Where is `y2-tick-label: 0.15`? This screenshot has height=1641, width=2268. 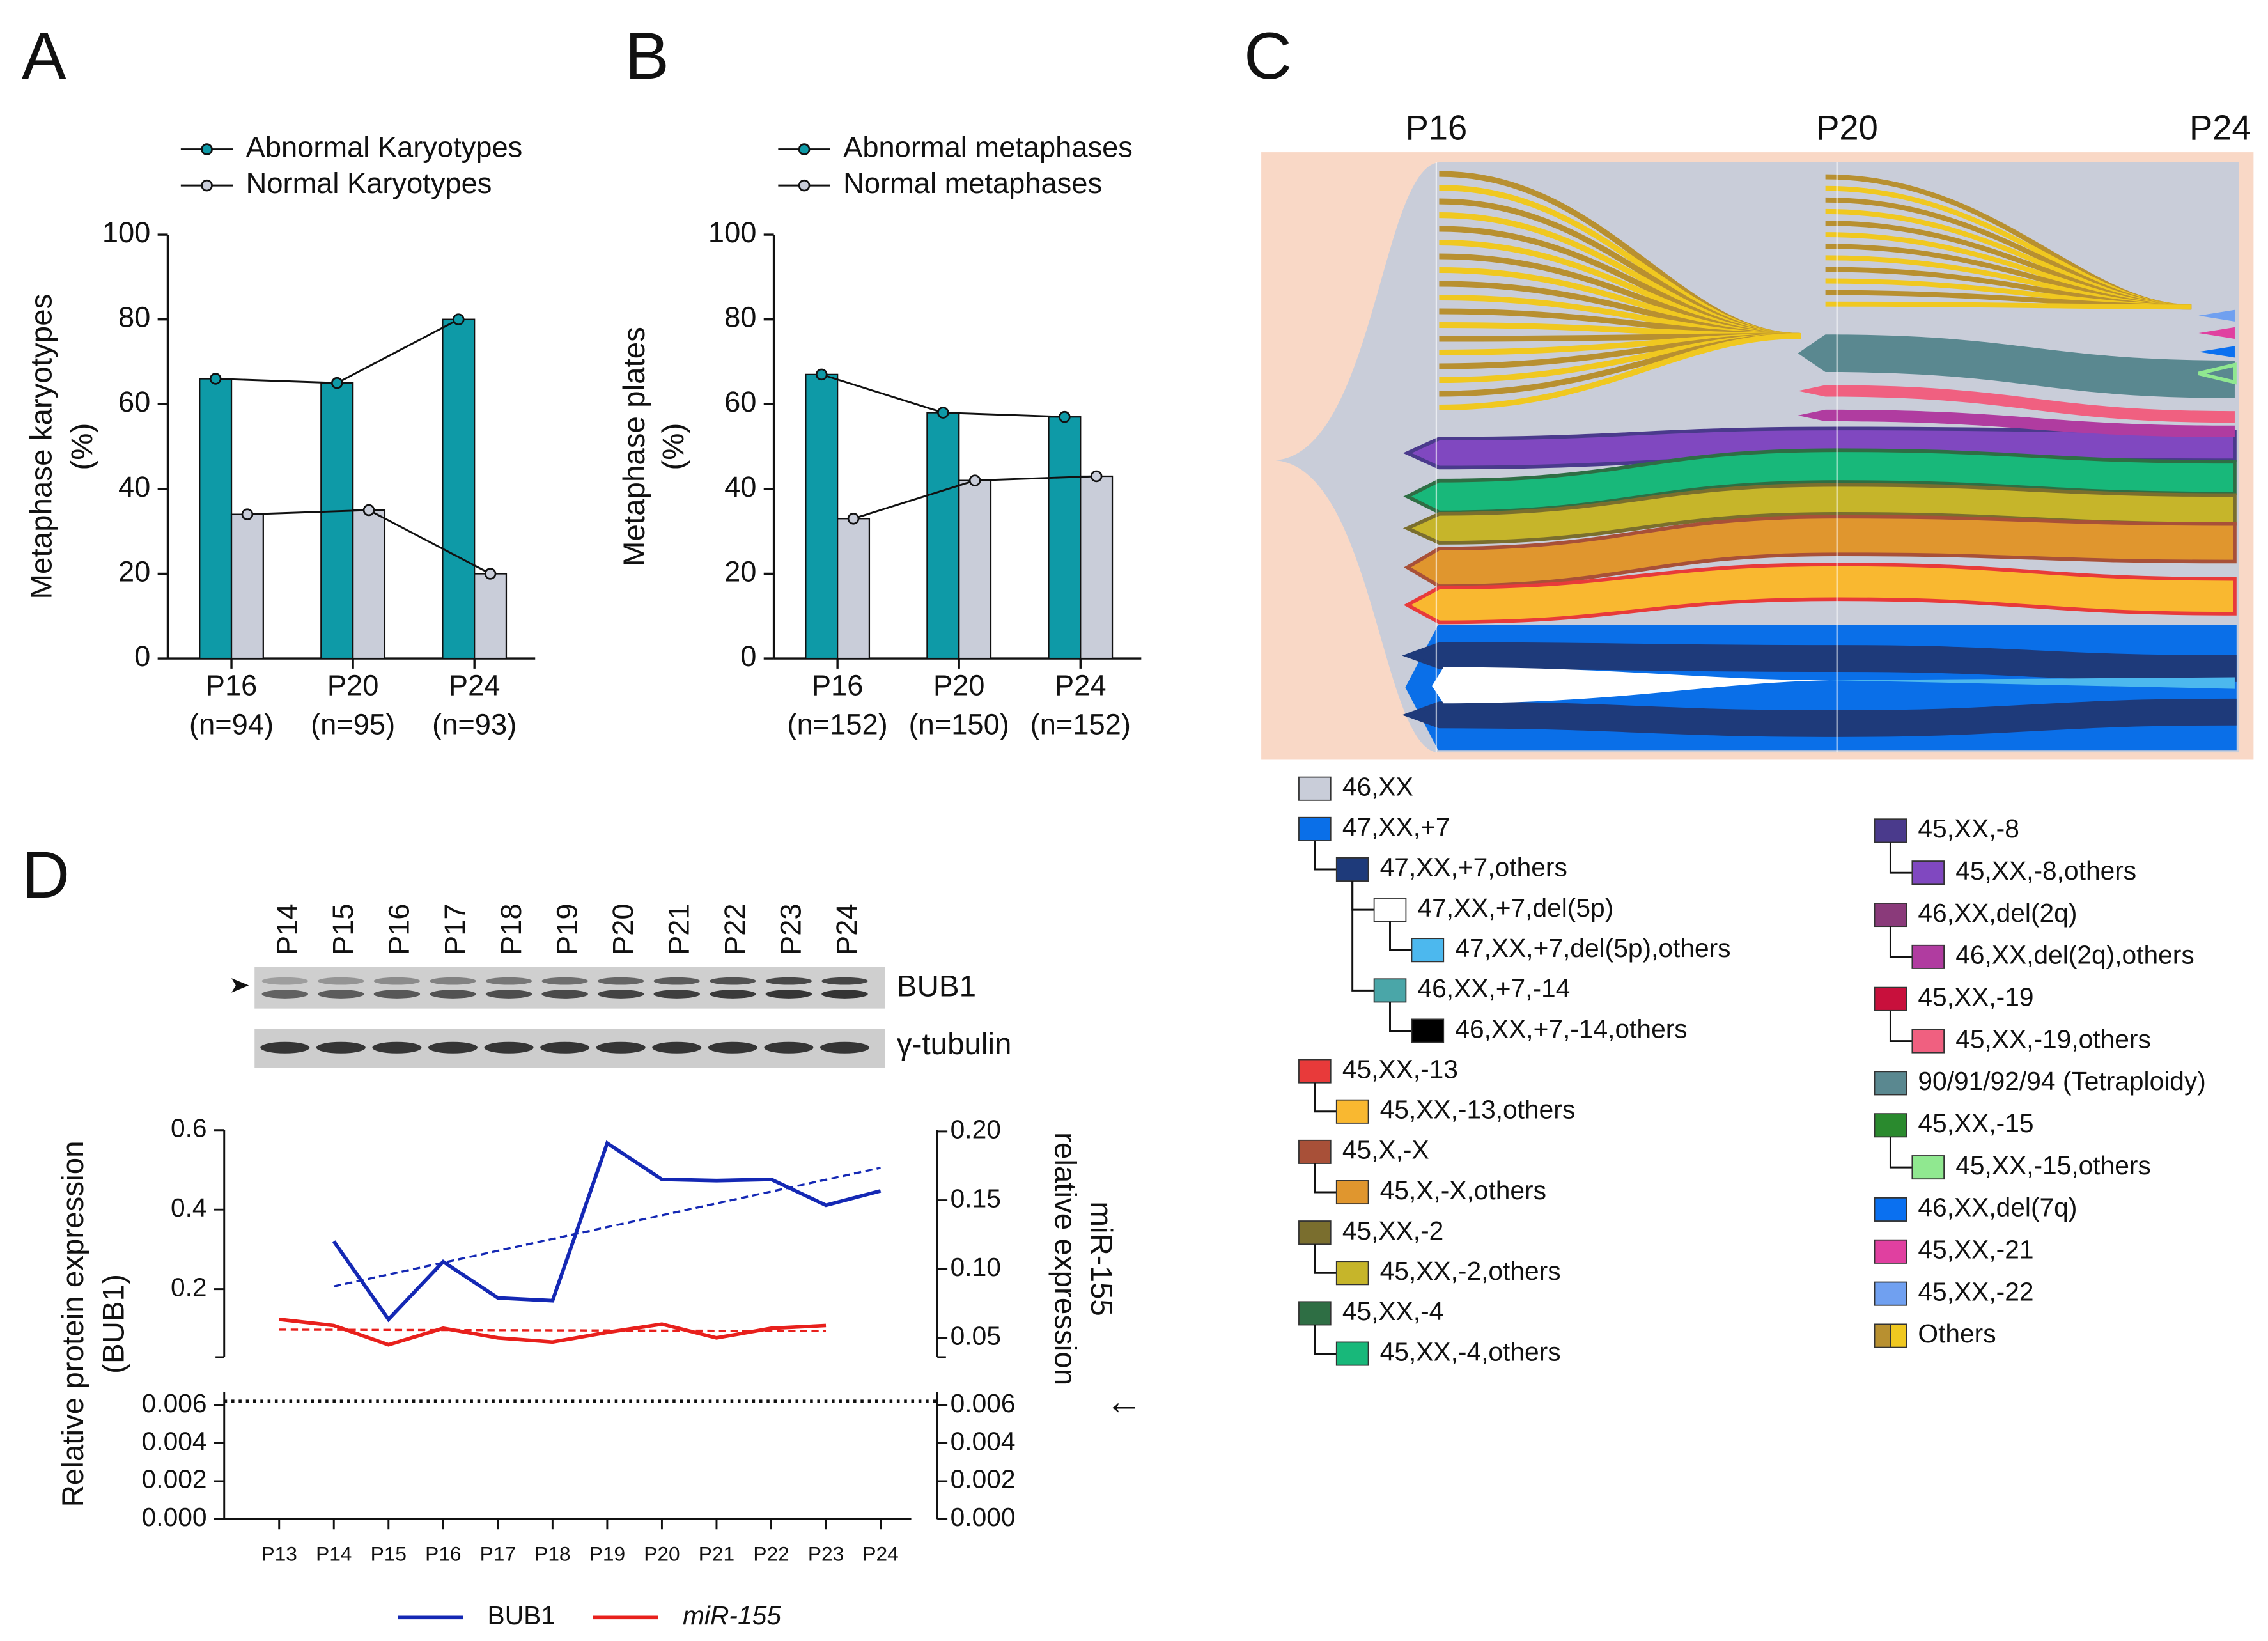
y2-tick-label: 0.15 is located at coordinates (976, 1198).